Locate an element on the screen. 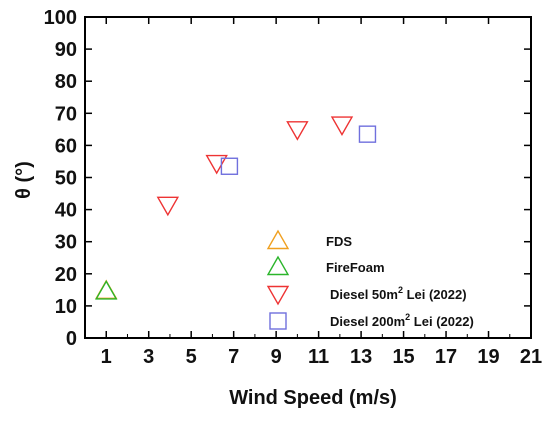  x-tick-label: 13 is located at coordinates (361, 357).